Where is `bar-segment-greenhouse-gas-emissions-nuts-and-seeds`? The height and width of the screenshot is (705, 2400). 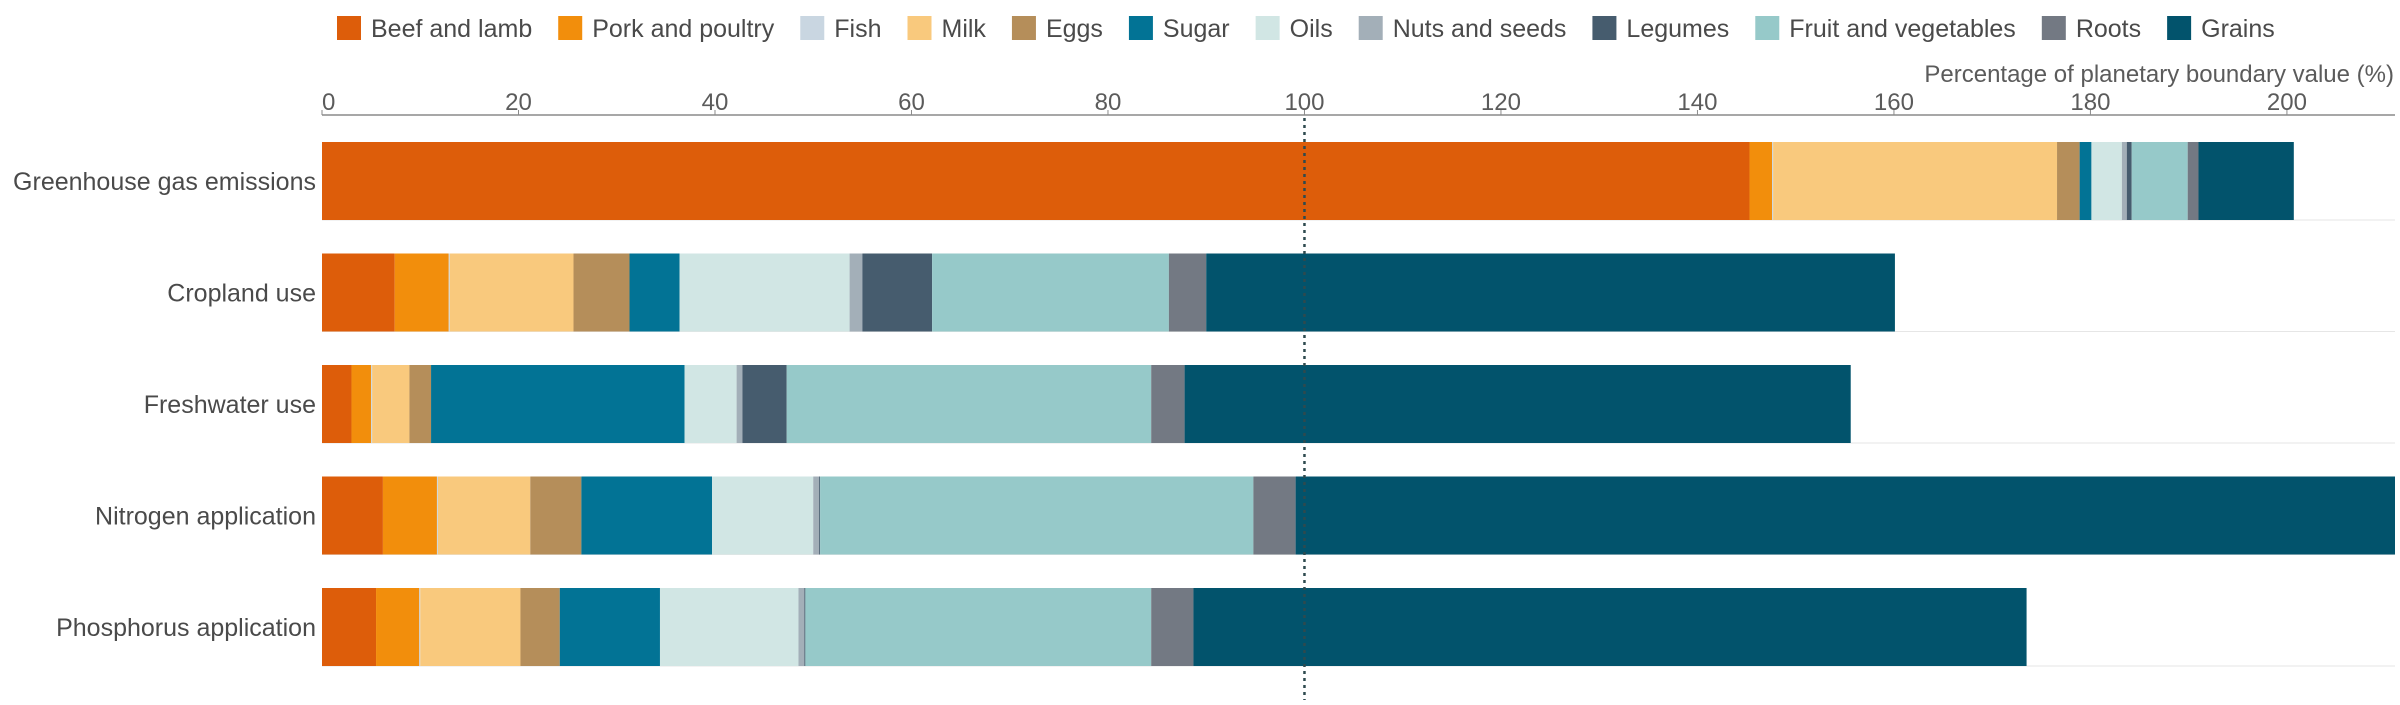 bar-segment-greenhouse-gas-emissions-nuts-and-seeds is located at coordinates (2124, 181).